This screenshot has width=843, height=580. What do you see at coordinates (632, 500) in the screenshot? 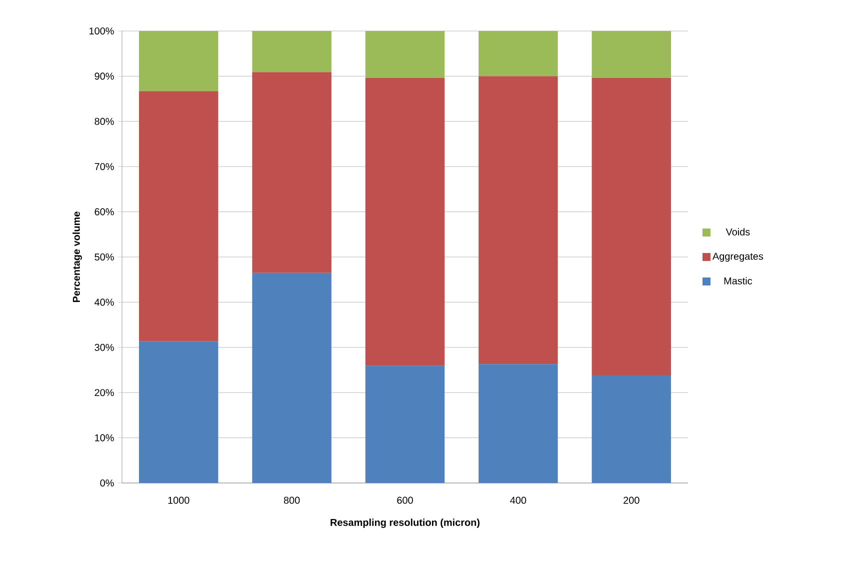
I see `x-tick-label: 200` at bounding box center [632, 500].